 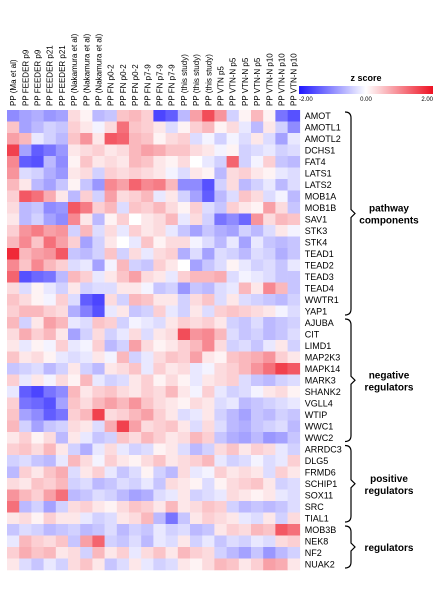 What do you see at coordinates (350, 380) in the screenshot?
I see `group-bracket` at bounding box center [350, 380].